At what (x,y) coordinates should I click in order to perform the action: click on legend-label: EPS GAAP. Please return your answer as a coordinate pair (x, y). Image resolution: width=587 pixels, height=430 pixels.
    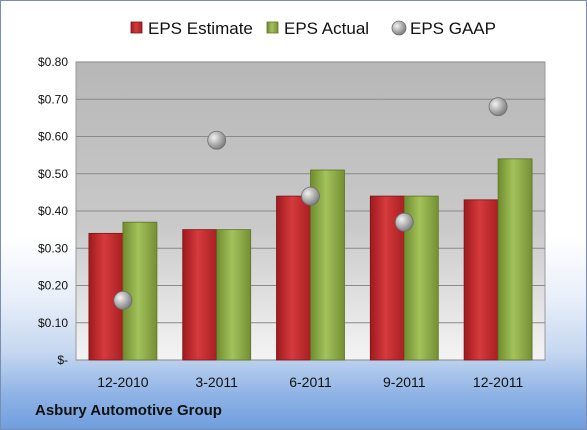
    Looking at the image, I should click on (453, 28).